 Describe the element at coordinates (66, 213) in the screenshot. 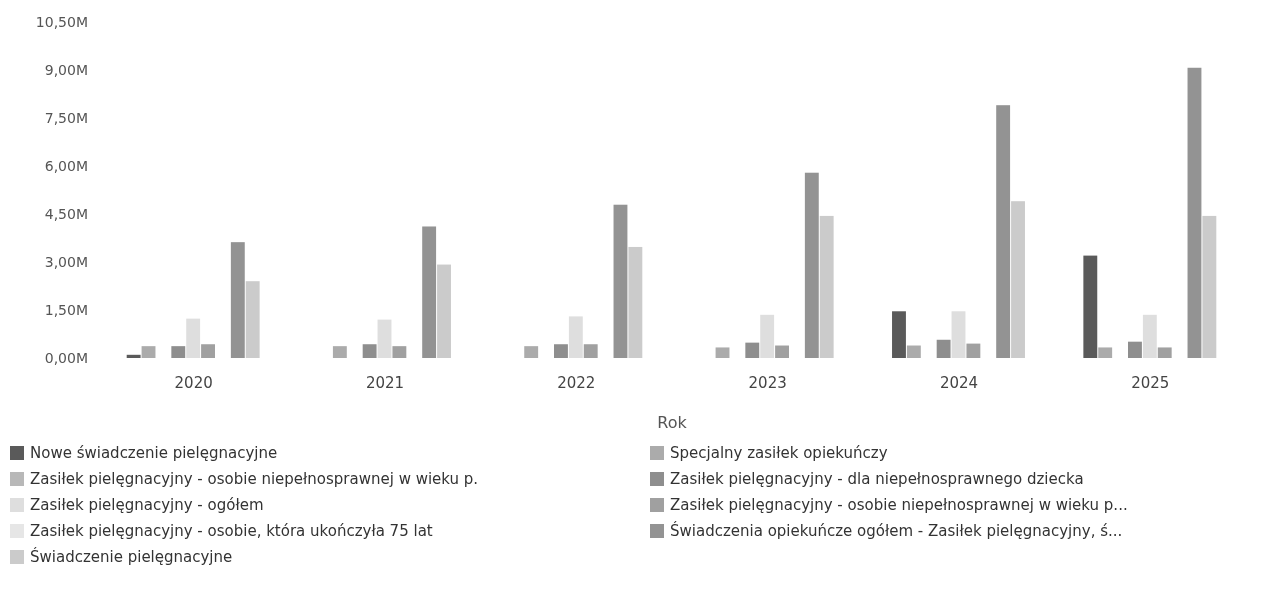

I see `y-tick-label: 4,50M` at that location.